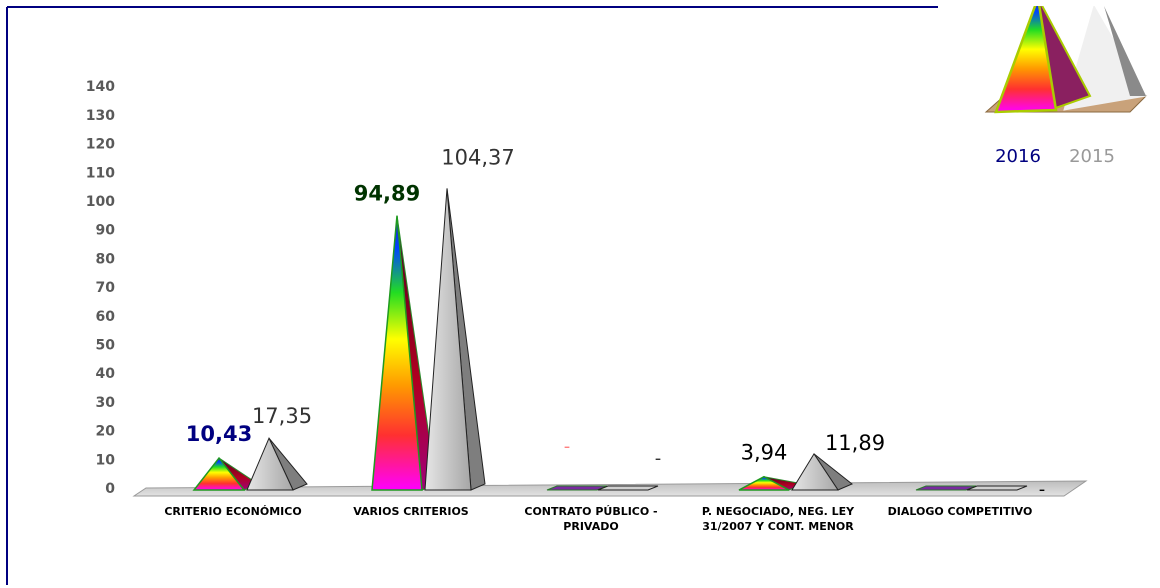 The image size is (1160, 588). What do you see at coordinates (219, 434) in the screenshot?
I see `data-label-0-0: 10,43` at bounding box center [219, 434].